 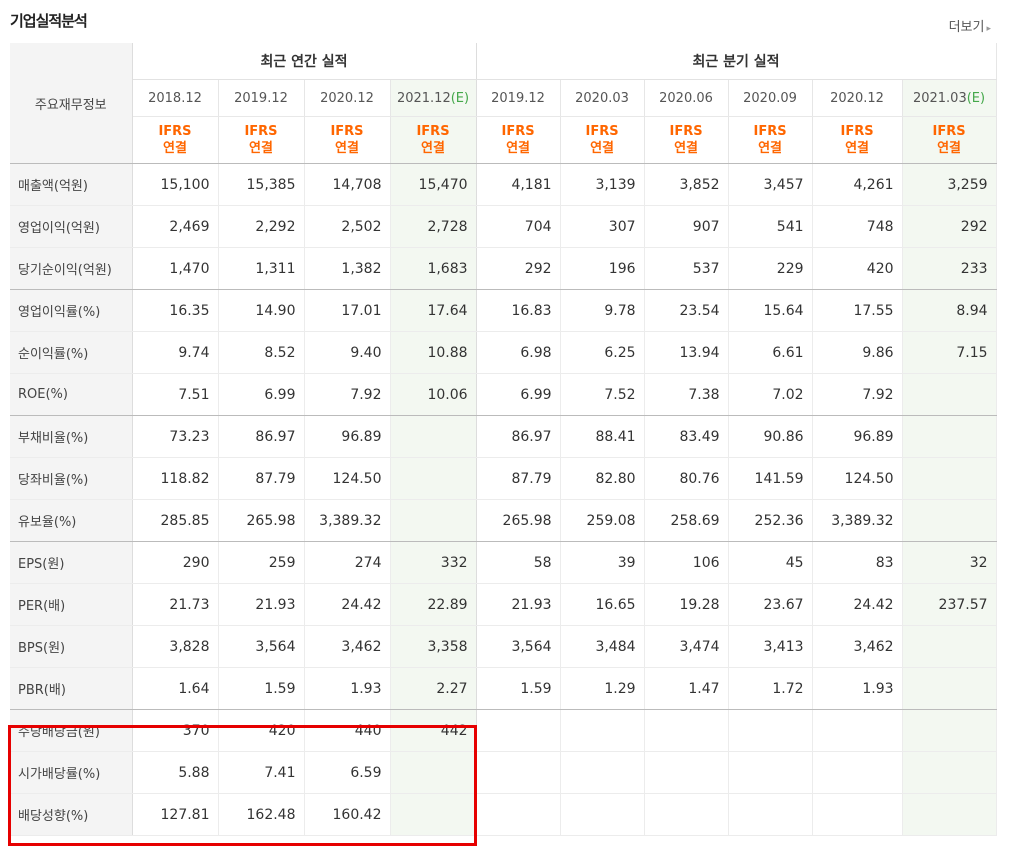 I want to click on value-cell: 21.73, so click(x=175, y=604).